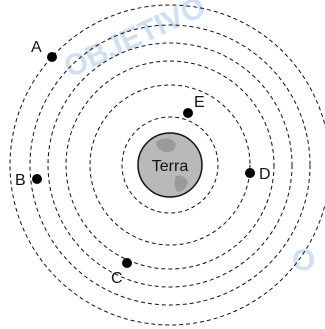 Image resolution: width=325 pixels, height=329 pixels. Describe the element at coordinates (188, 113) in the screenshot. I see `point-e` at that location.